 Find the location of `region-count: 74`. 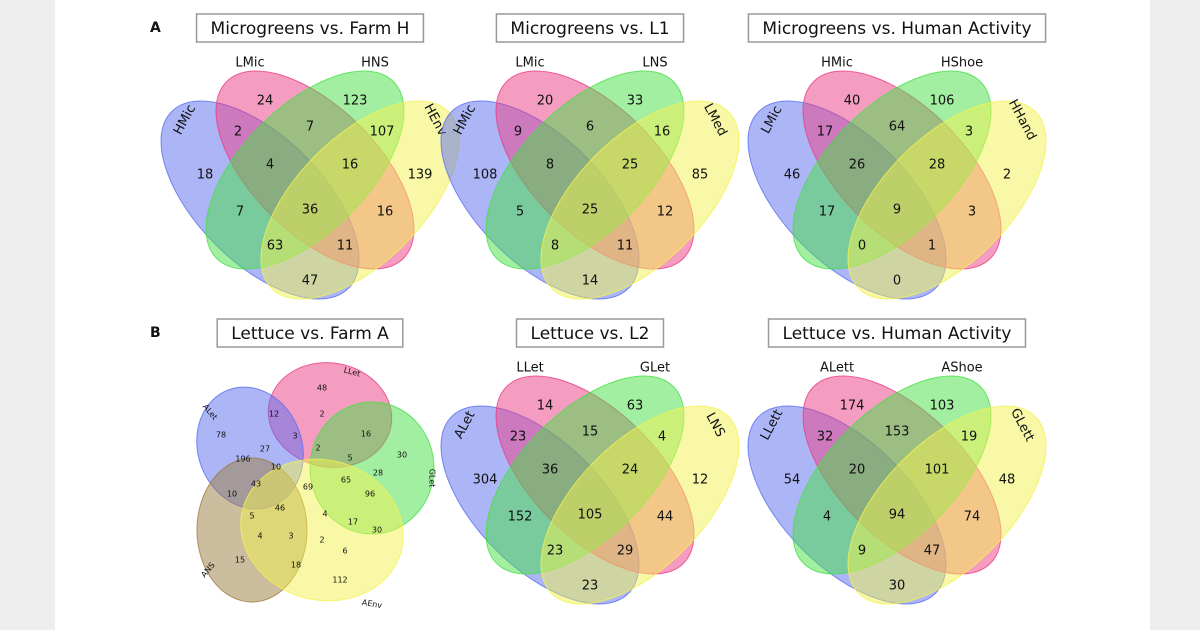

region-count: 74 is located at coordinates (972, 517).